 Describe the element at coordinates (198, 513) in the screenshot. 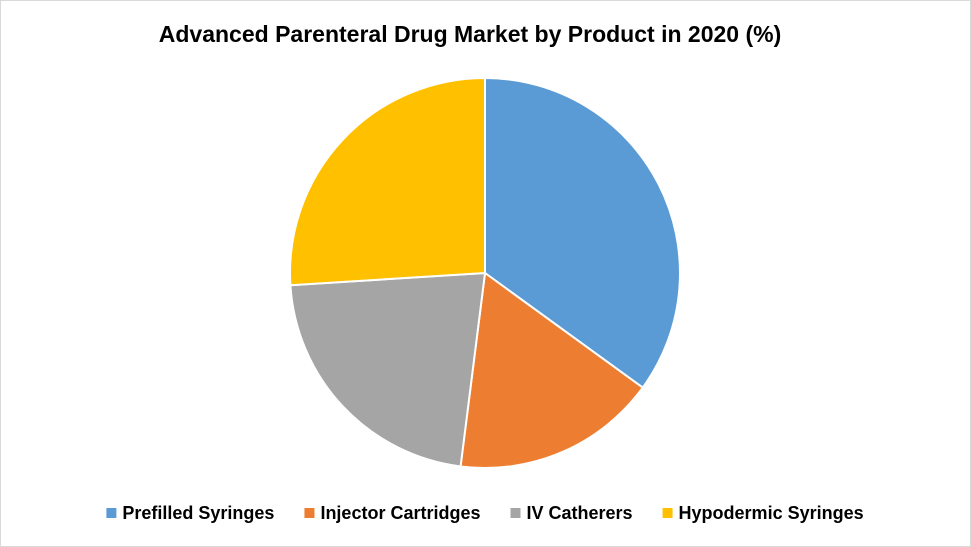

I see `legend-label: Prefilled Syringes` at that location.